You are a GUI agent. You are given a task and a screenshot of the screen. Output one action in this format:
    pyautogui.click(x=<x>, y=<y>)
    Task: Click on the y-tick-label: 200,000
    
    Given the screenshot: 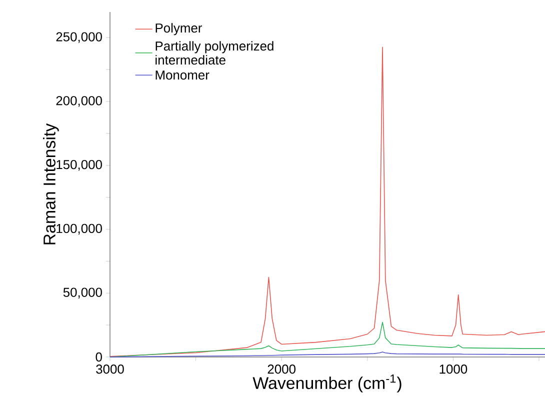 What is the action you would take?
    pyautogui.click(x=79, y=101)
    